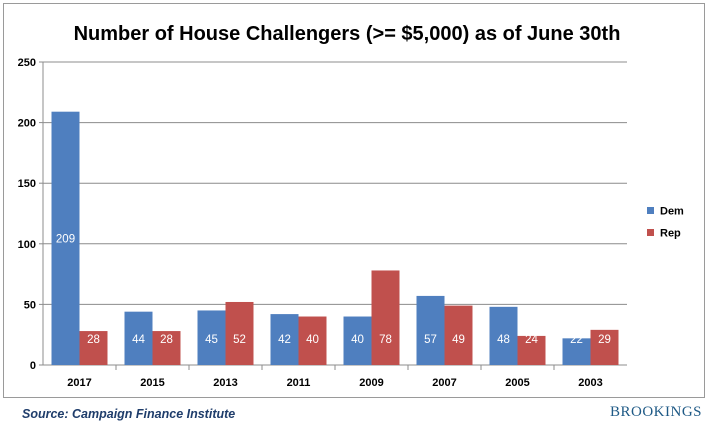 The width and height of the screenshot is (710, 429). Describe the element at coordinates (517, 383) in the screenshot. I see `x-tick-label: 2005` at that location.